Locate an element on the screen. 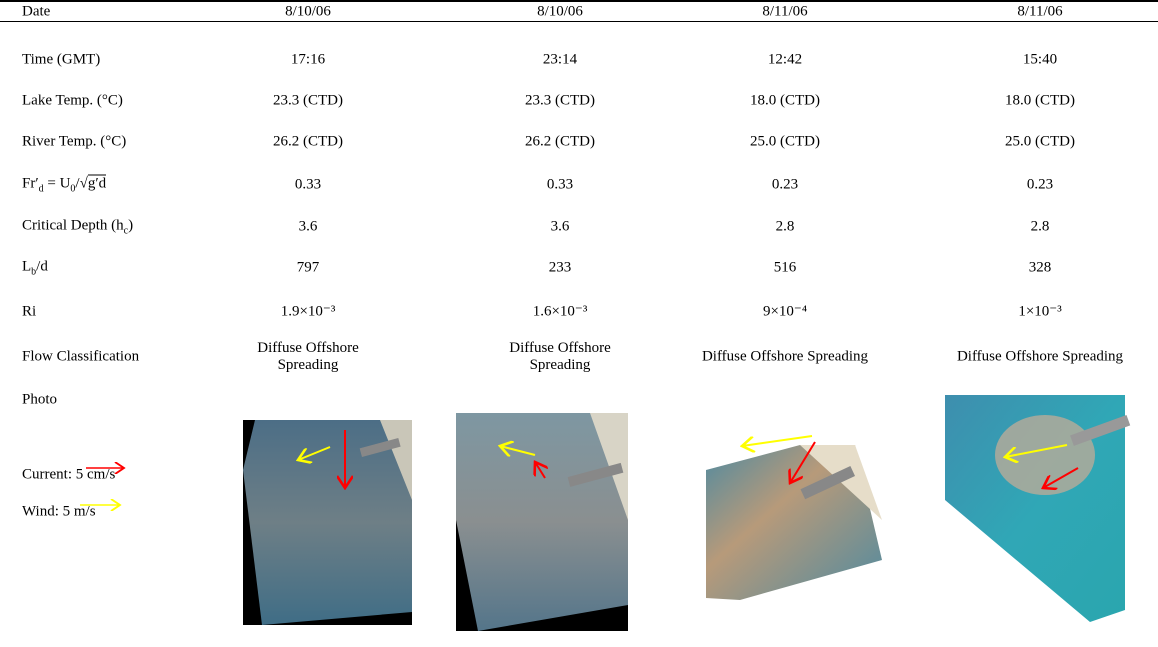 The image size is (1158, 647). label-part: River Temp. (°C) is located at coordinates (74, 141).